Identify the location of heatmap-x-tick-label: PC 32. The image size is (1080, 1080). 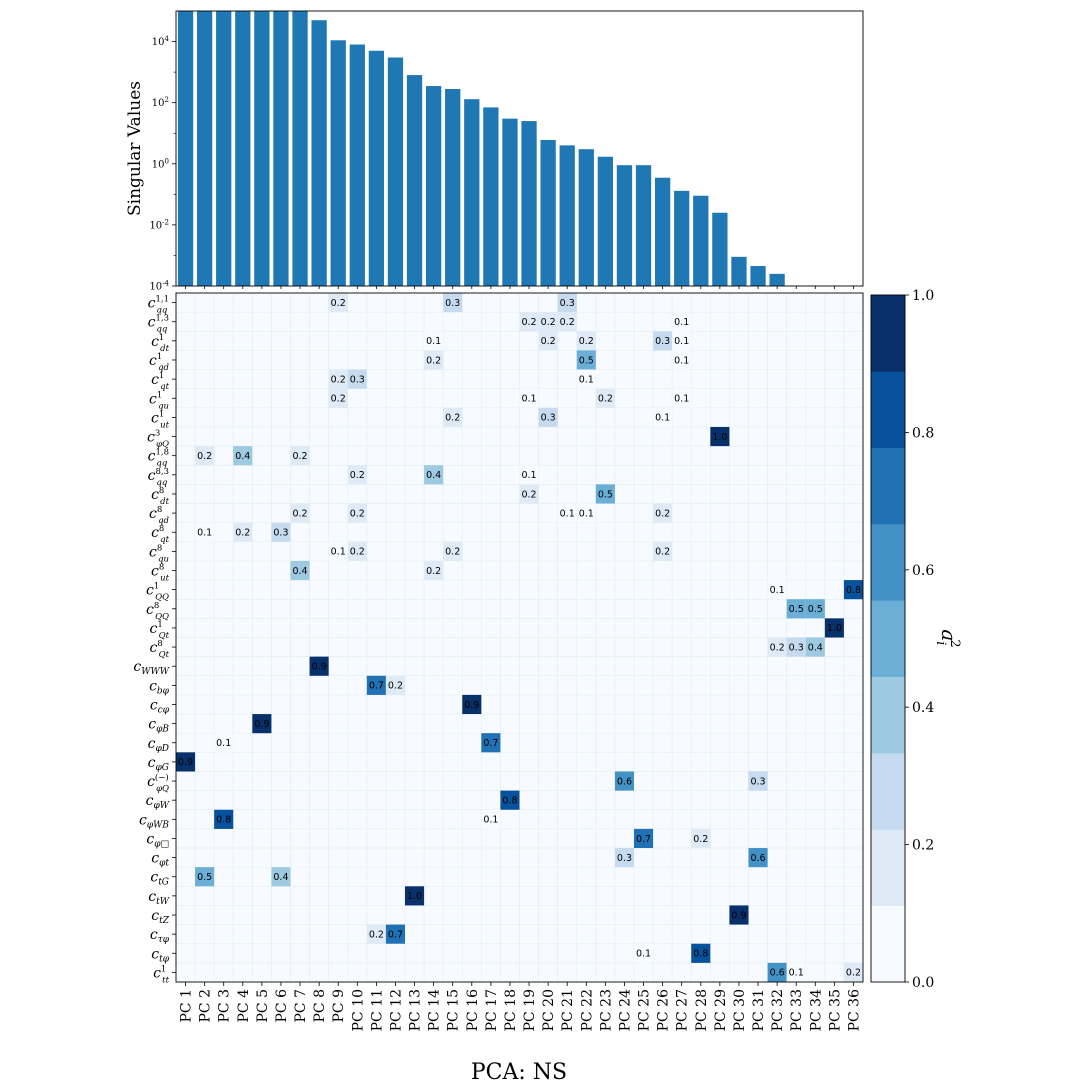
(778, 1010).